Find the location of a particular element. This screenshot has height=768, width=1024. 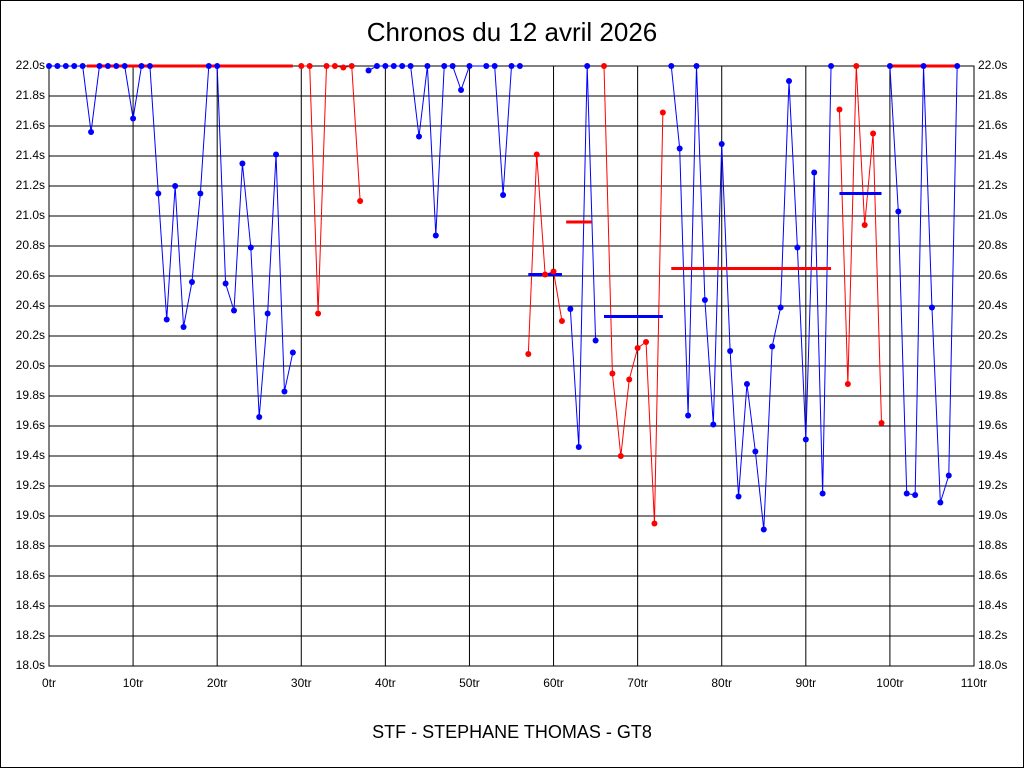

y-tick-label: 18.4s is located at coordinates (30, 605).